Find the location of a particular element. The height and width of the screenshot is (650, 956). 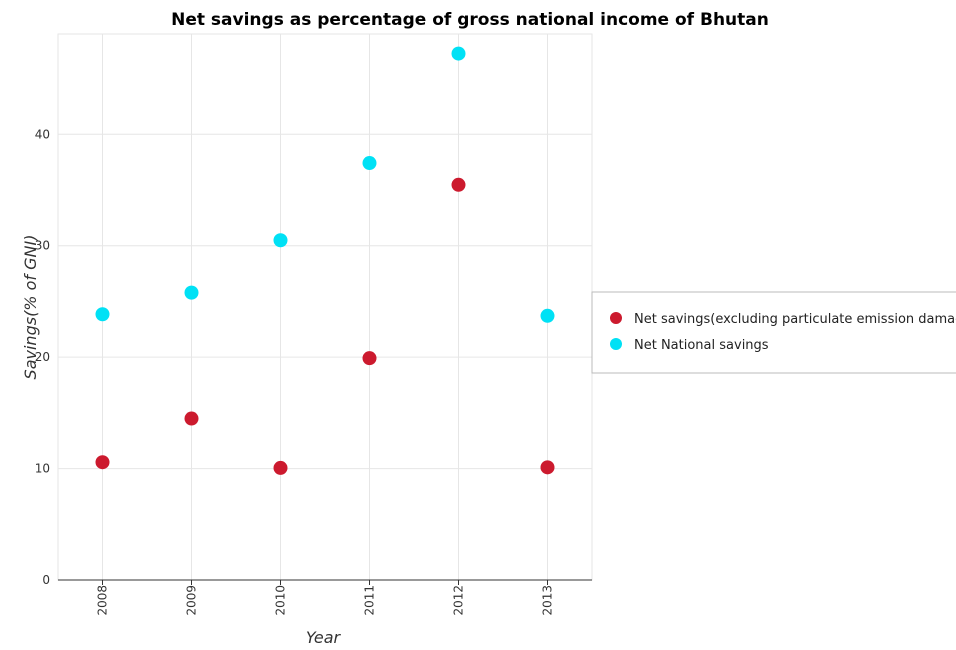

y-tick-label: 40 is located at coordinates (42, 134).